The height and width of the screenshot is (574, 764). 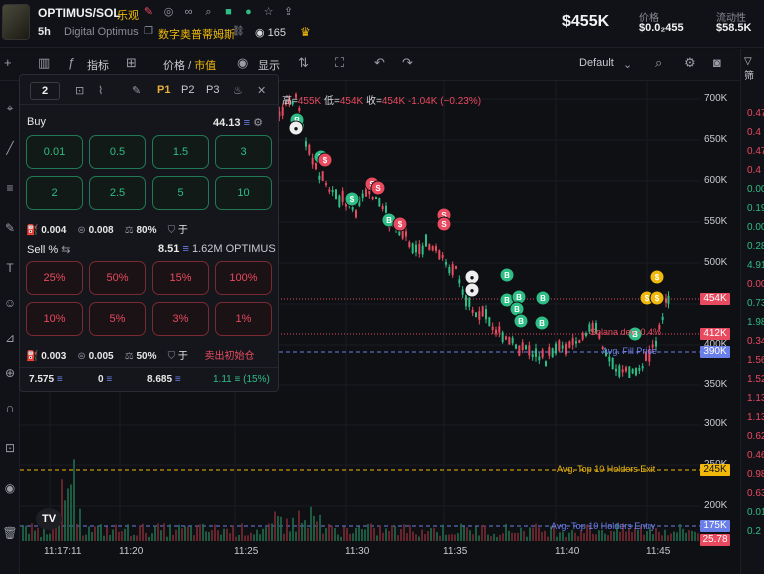 What do you see at coordinates (196, 35) in the screenshot?
I see `project-name-cn: 数字奥普蒂姆斯` at bounding box center [196, 35].